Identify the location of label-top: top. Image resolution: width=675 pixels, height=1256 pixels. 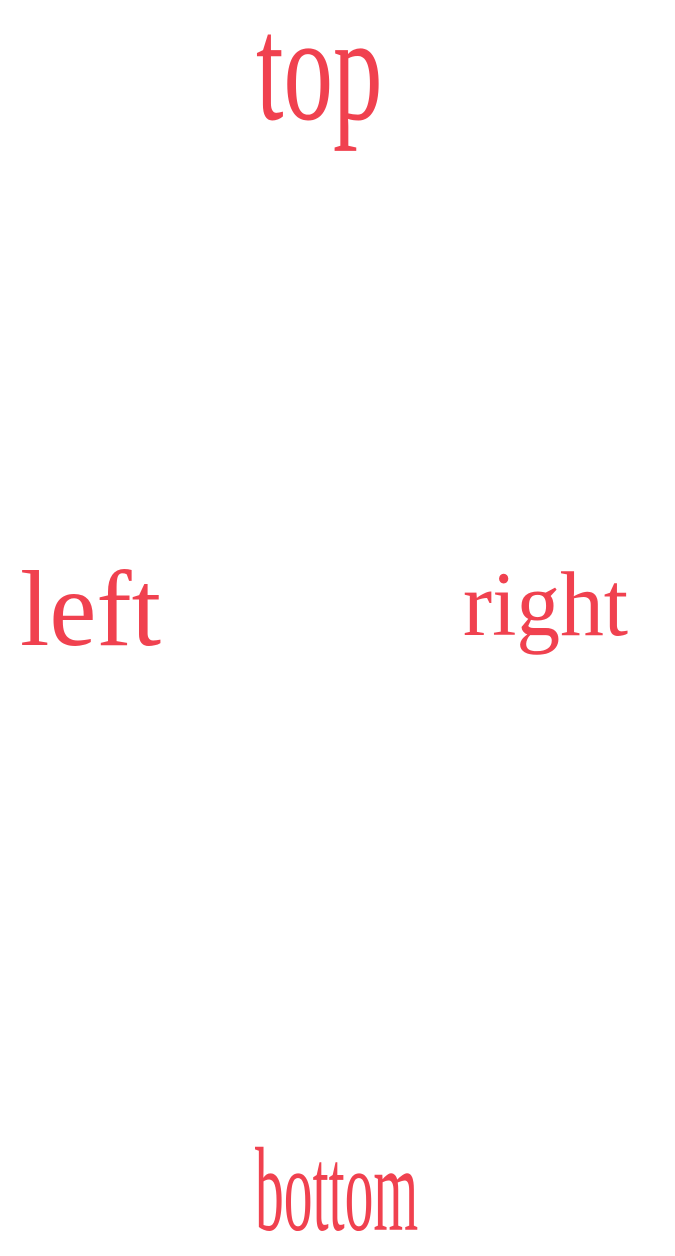
(319, 76).